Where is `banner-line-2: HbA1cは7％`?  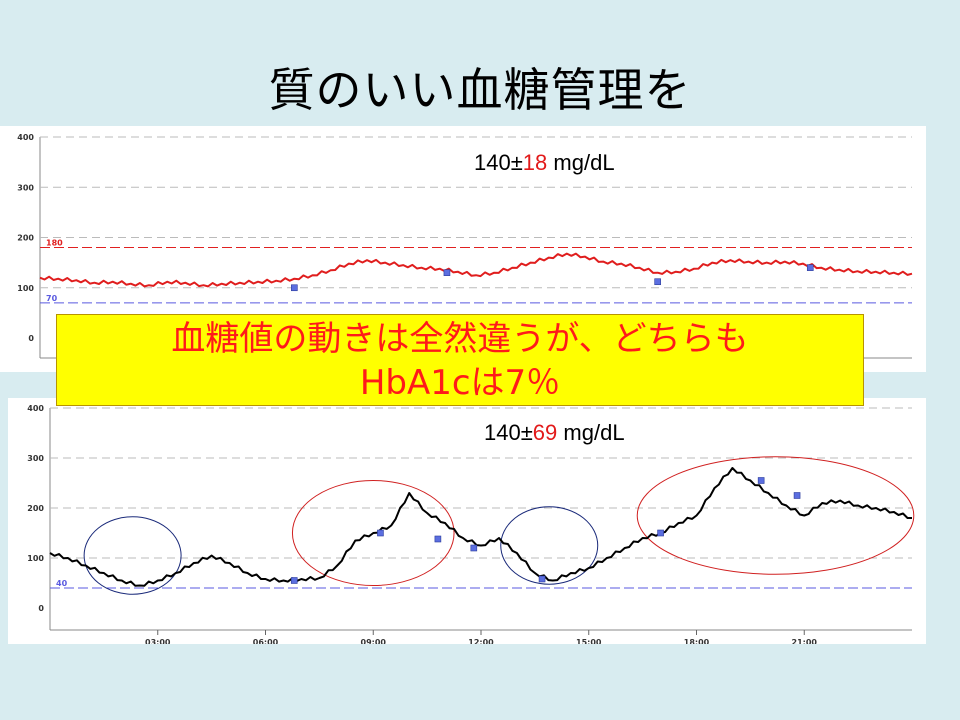 banner-line-2: HbA1cは7％ is located at coordinates (460, 383).